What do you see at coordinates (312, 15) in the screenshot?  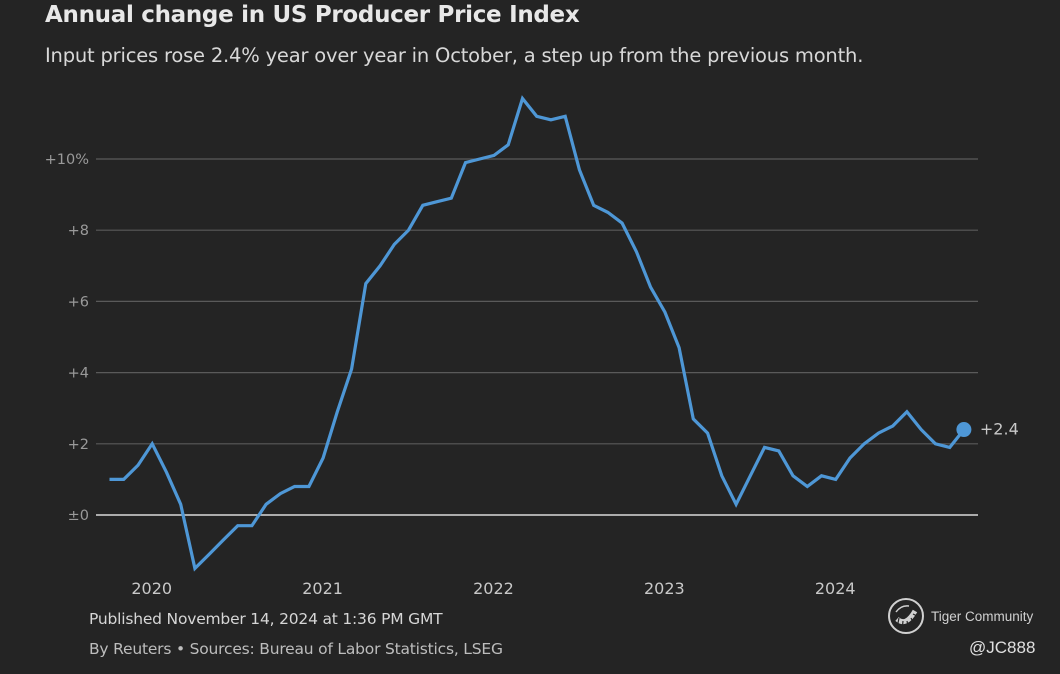 I see `chart-title: Annual change in US Producer Price Index` at bounding box center [312, 15].